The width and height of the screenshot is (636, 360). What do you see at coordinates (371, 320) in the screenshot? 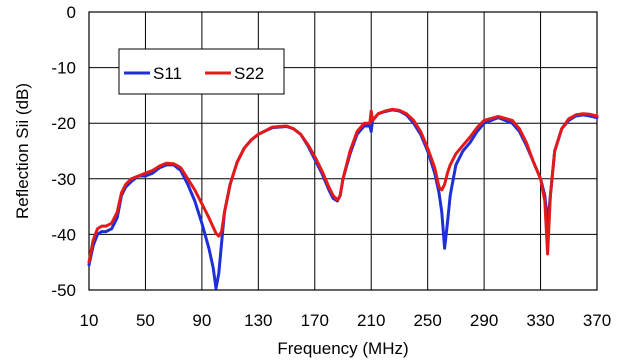
I see `x-tick-label: 210` at bounding box center [371, 320].